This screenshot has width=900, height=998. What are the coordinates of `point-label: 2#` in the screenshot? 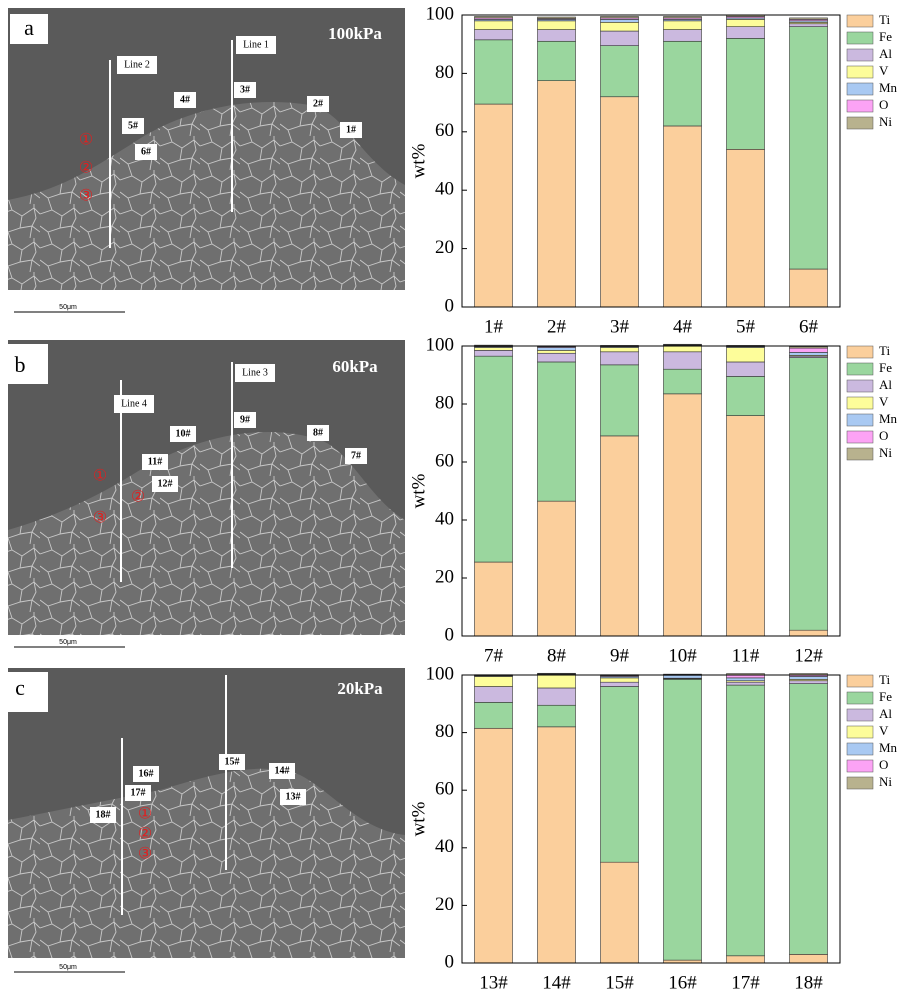 It's located at (318, 103).